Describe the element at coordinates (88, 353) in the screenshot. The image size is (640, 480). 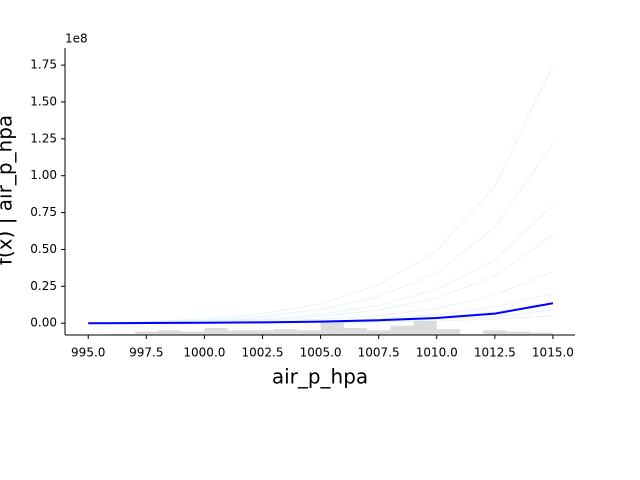
I see `x-tick-label: 995.0` at that location.